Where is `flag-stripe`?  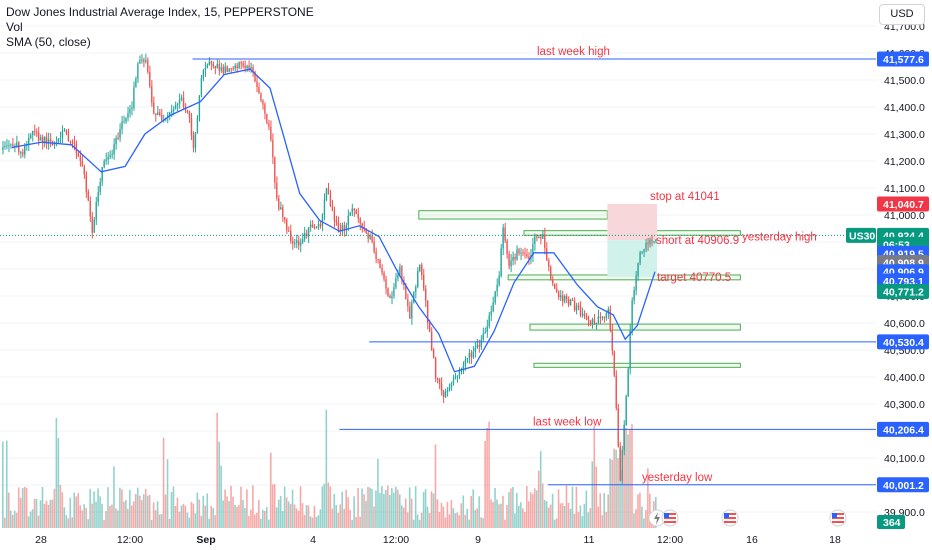 flag-stripe is located at coordinates (670, 516).